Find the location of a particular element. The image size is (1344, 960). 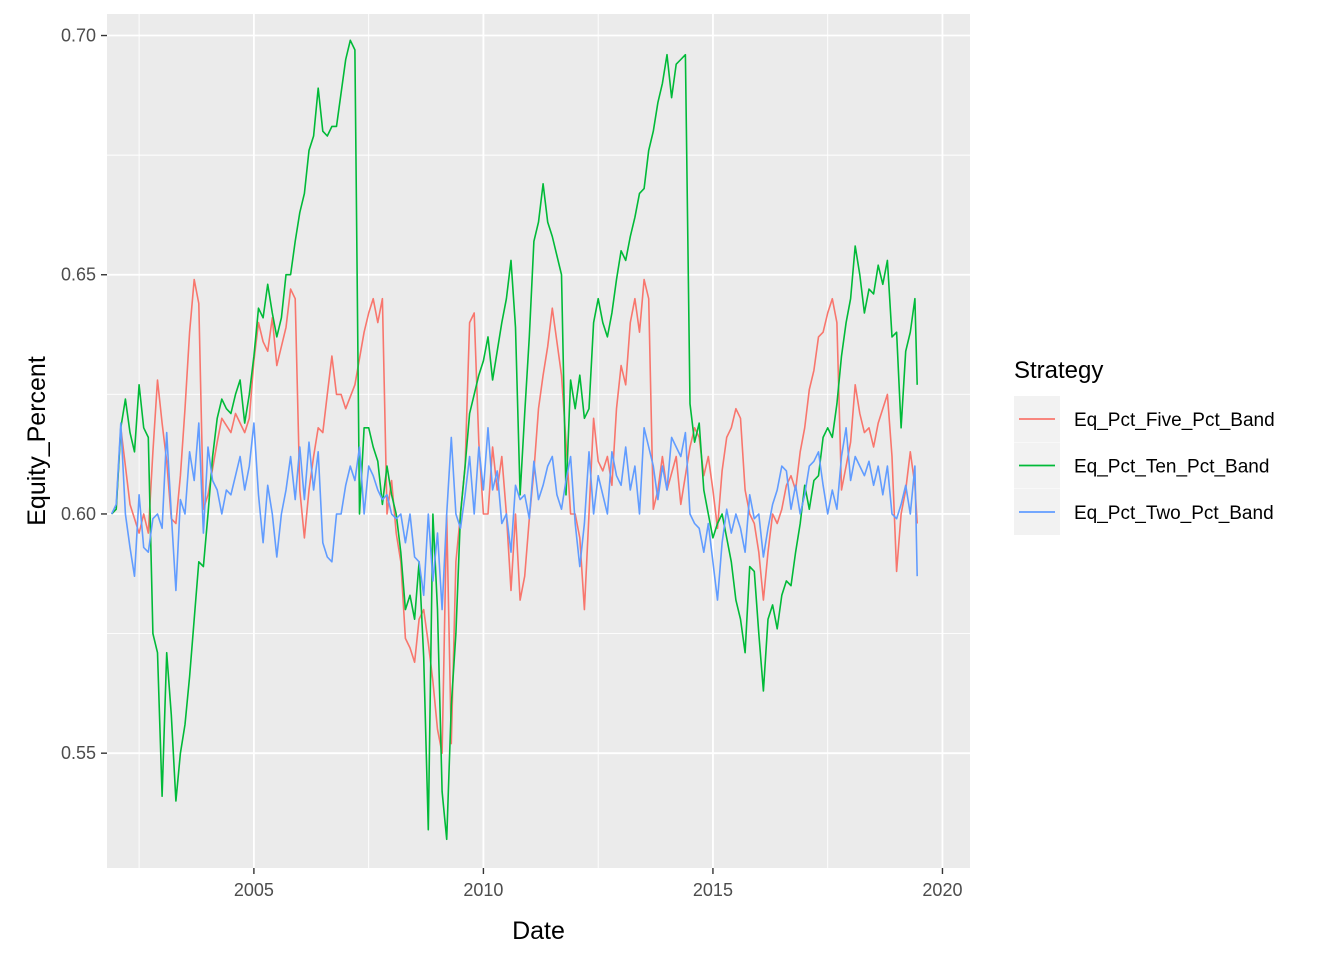

y-tick-label: 0.60 is located at coordinates (78, 514).